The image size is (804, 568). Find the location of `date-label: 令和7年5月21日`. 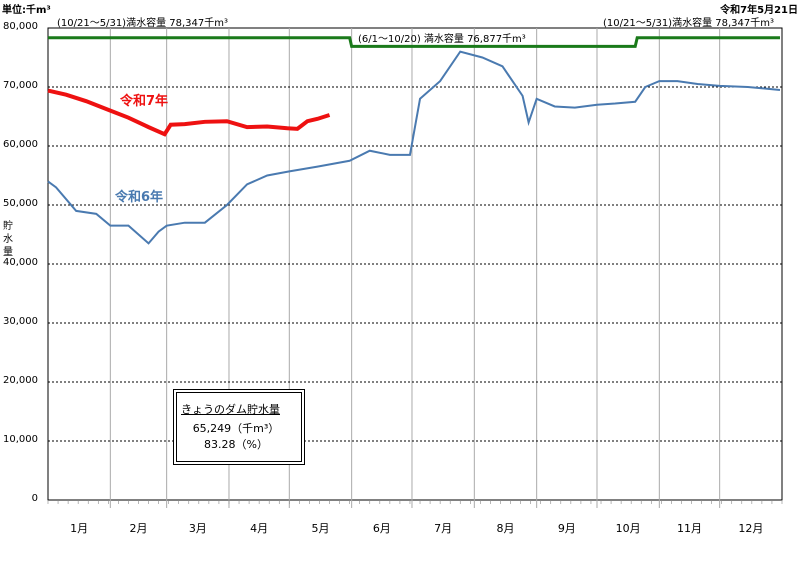

date-label: 令和7年5月21日 is located at coordinates (759, 10).